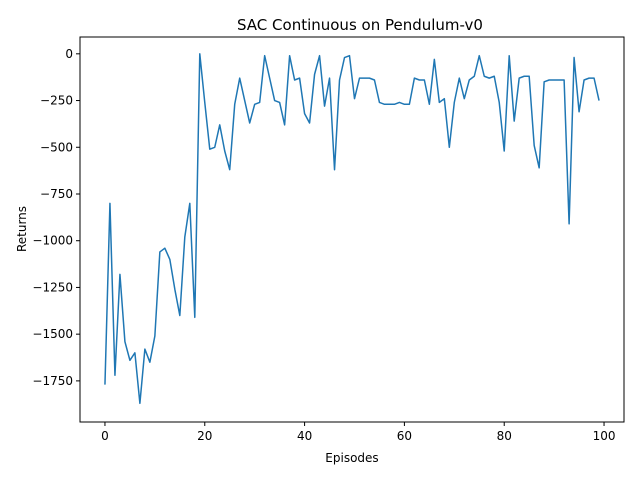 Image resolution: width=640 pixels, height=480 pixels. What do you see at coordinates (204, 436) in the screenshot?
I see `x-tick-label: 20` at bounding box center [204, 436].